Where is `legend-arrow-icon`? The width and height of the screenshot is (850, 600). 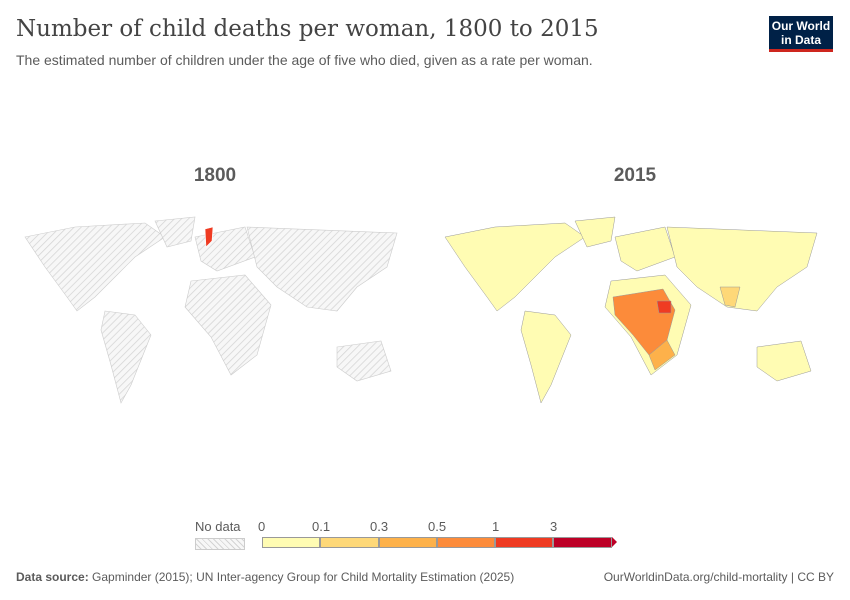 legend-arrow-icon is located at coordinates (614, 542).